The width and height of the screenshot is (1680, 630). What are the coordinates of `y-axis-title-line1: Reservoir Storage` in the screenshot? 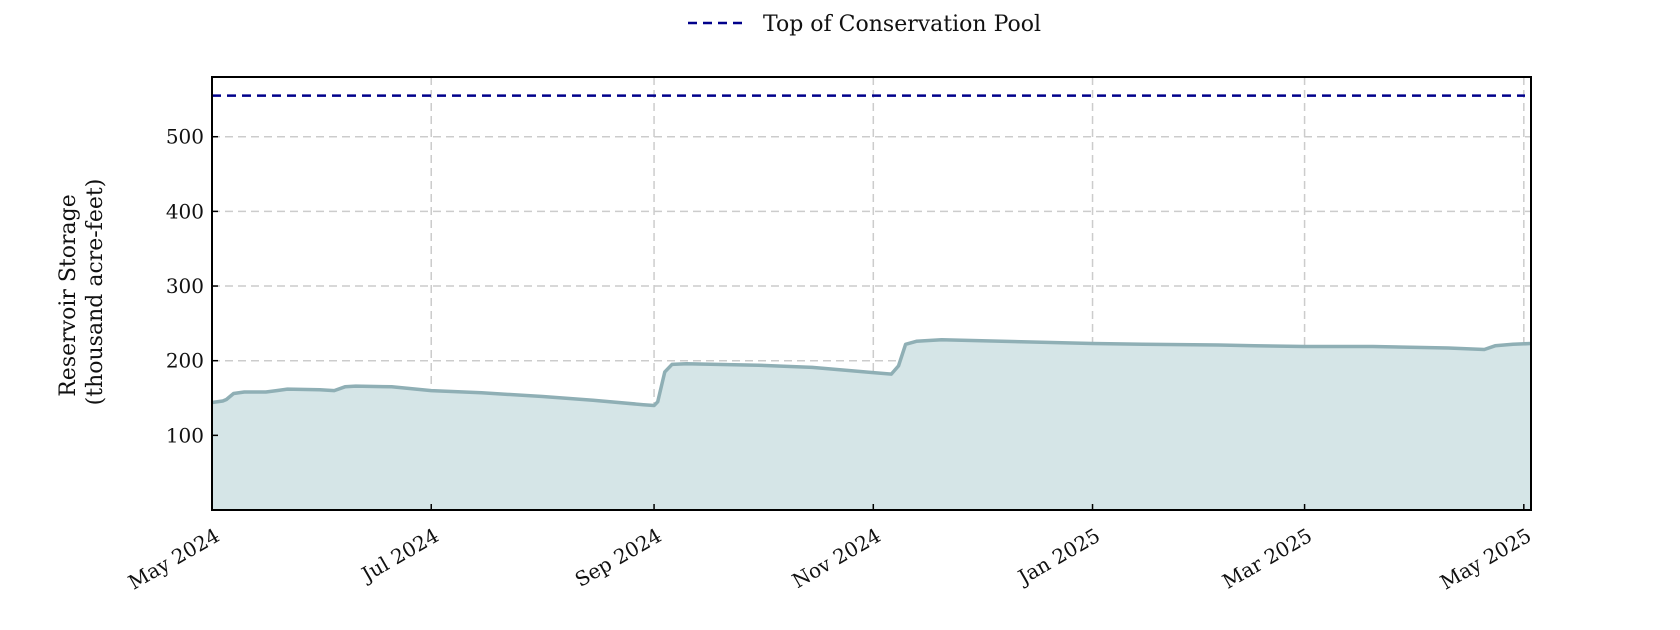 It's located at (68, 295).